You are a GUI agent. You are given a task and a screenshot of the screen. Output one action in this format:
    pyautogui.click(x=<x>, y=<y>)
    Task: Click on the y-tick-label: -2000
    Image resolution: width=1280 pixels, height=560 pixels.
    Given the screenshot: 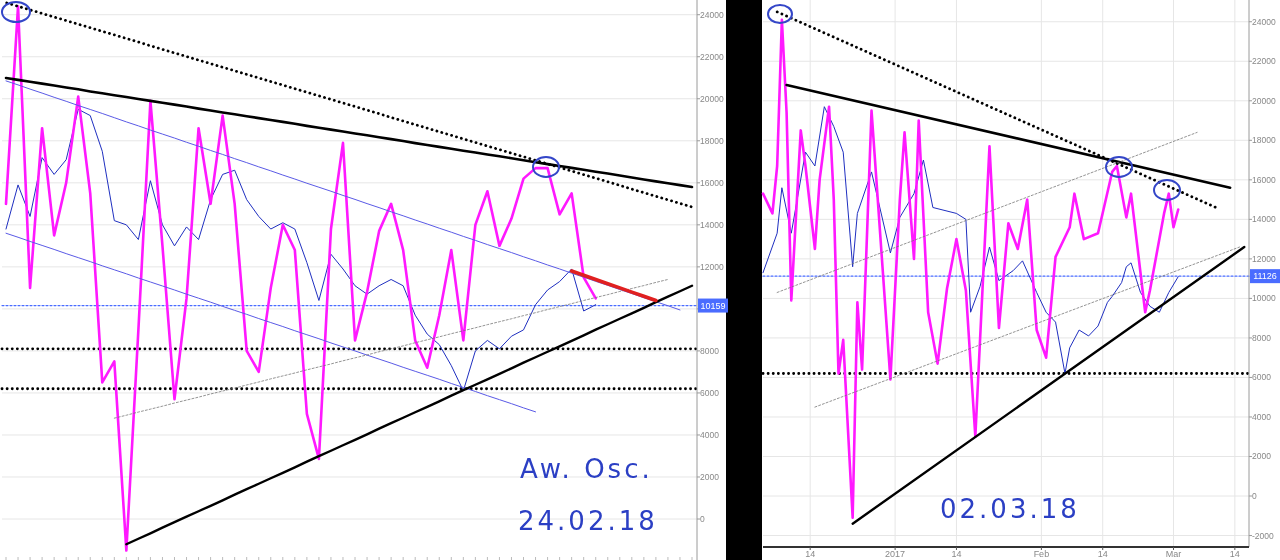 What is the action you would take?
    pyautogui.click(x=1263, y=535)
    